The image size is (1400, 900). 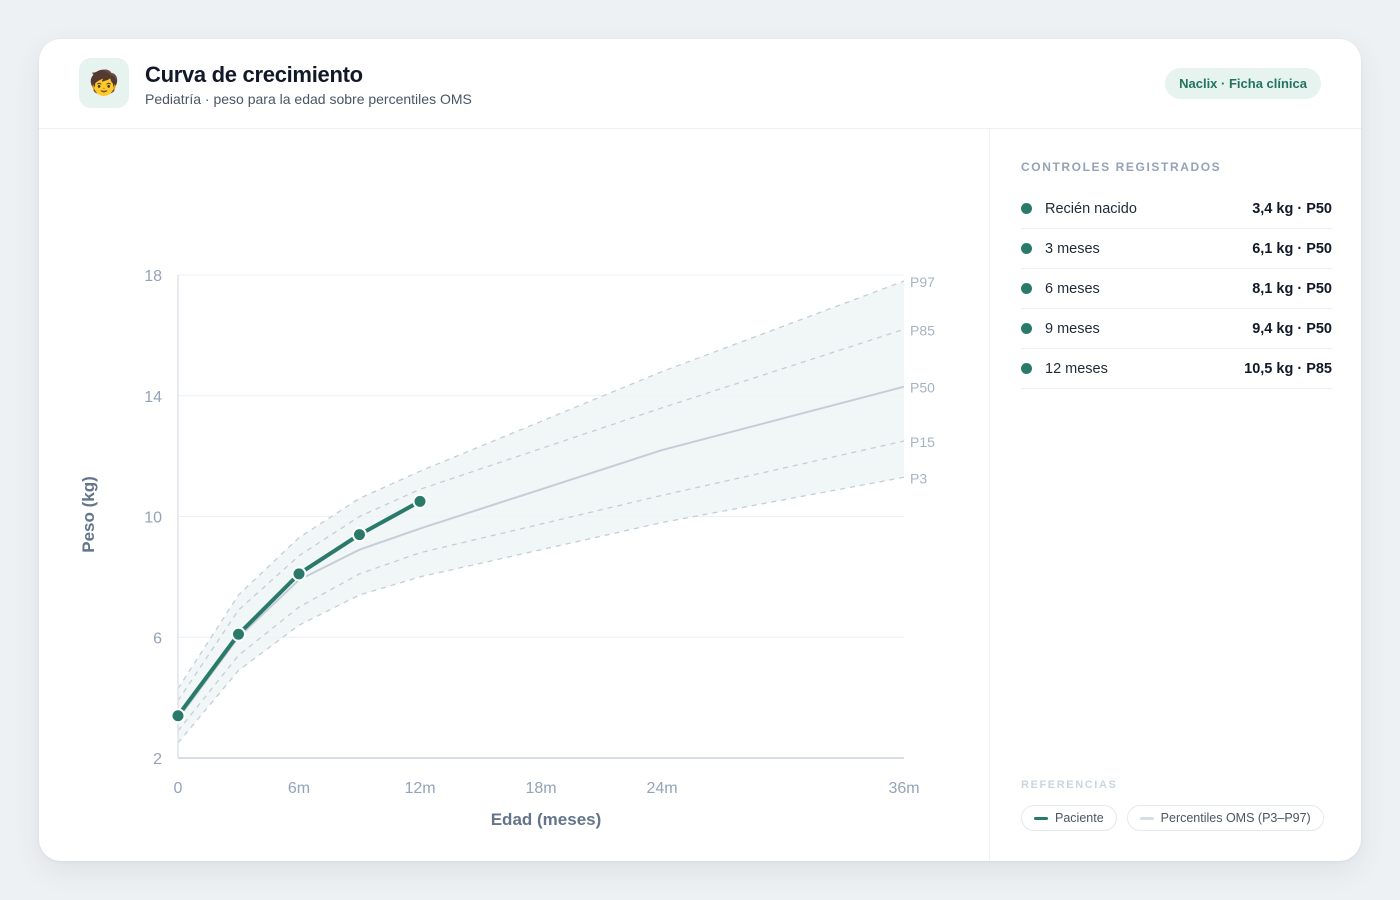 I want to click on control-label: 12 meses, so click(x=1076, y=368).